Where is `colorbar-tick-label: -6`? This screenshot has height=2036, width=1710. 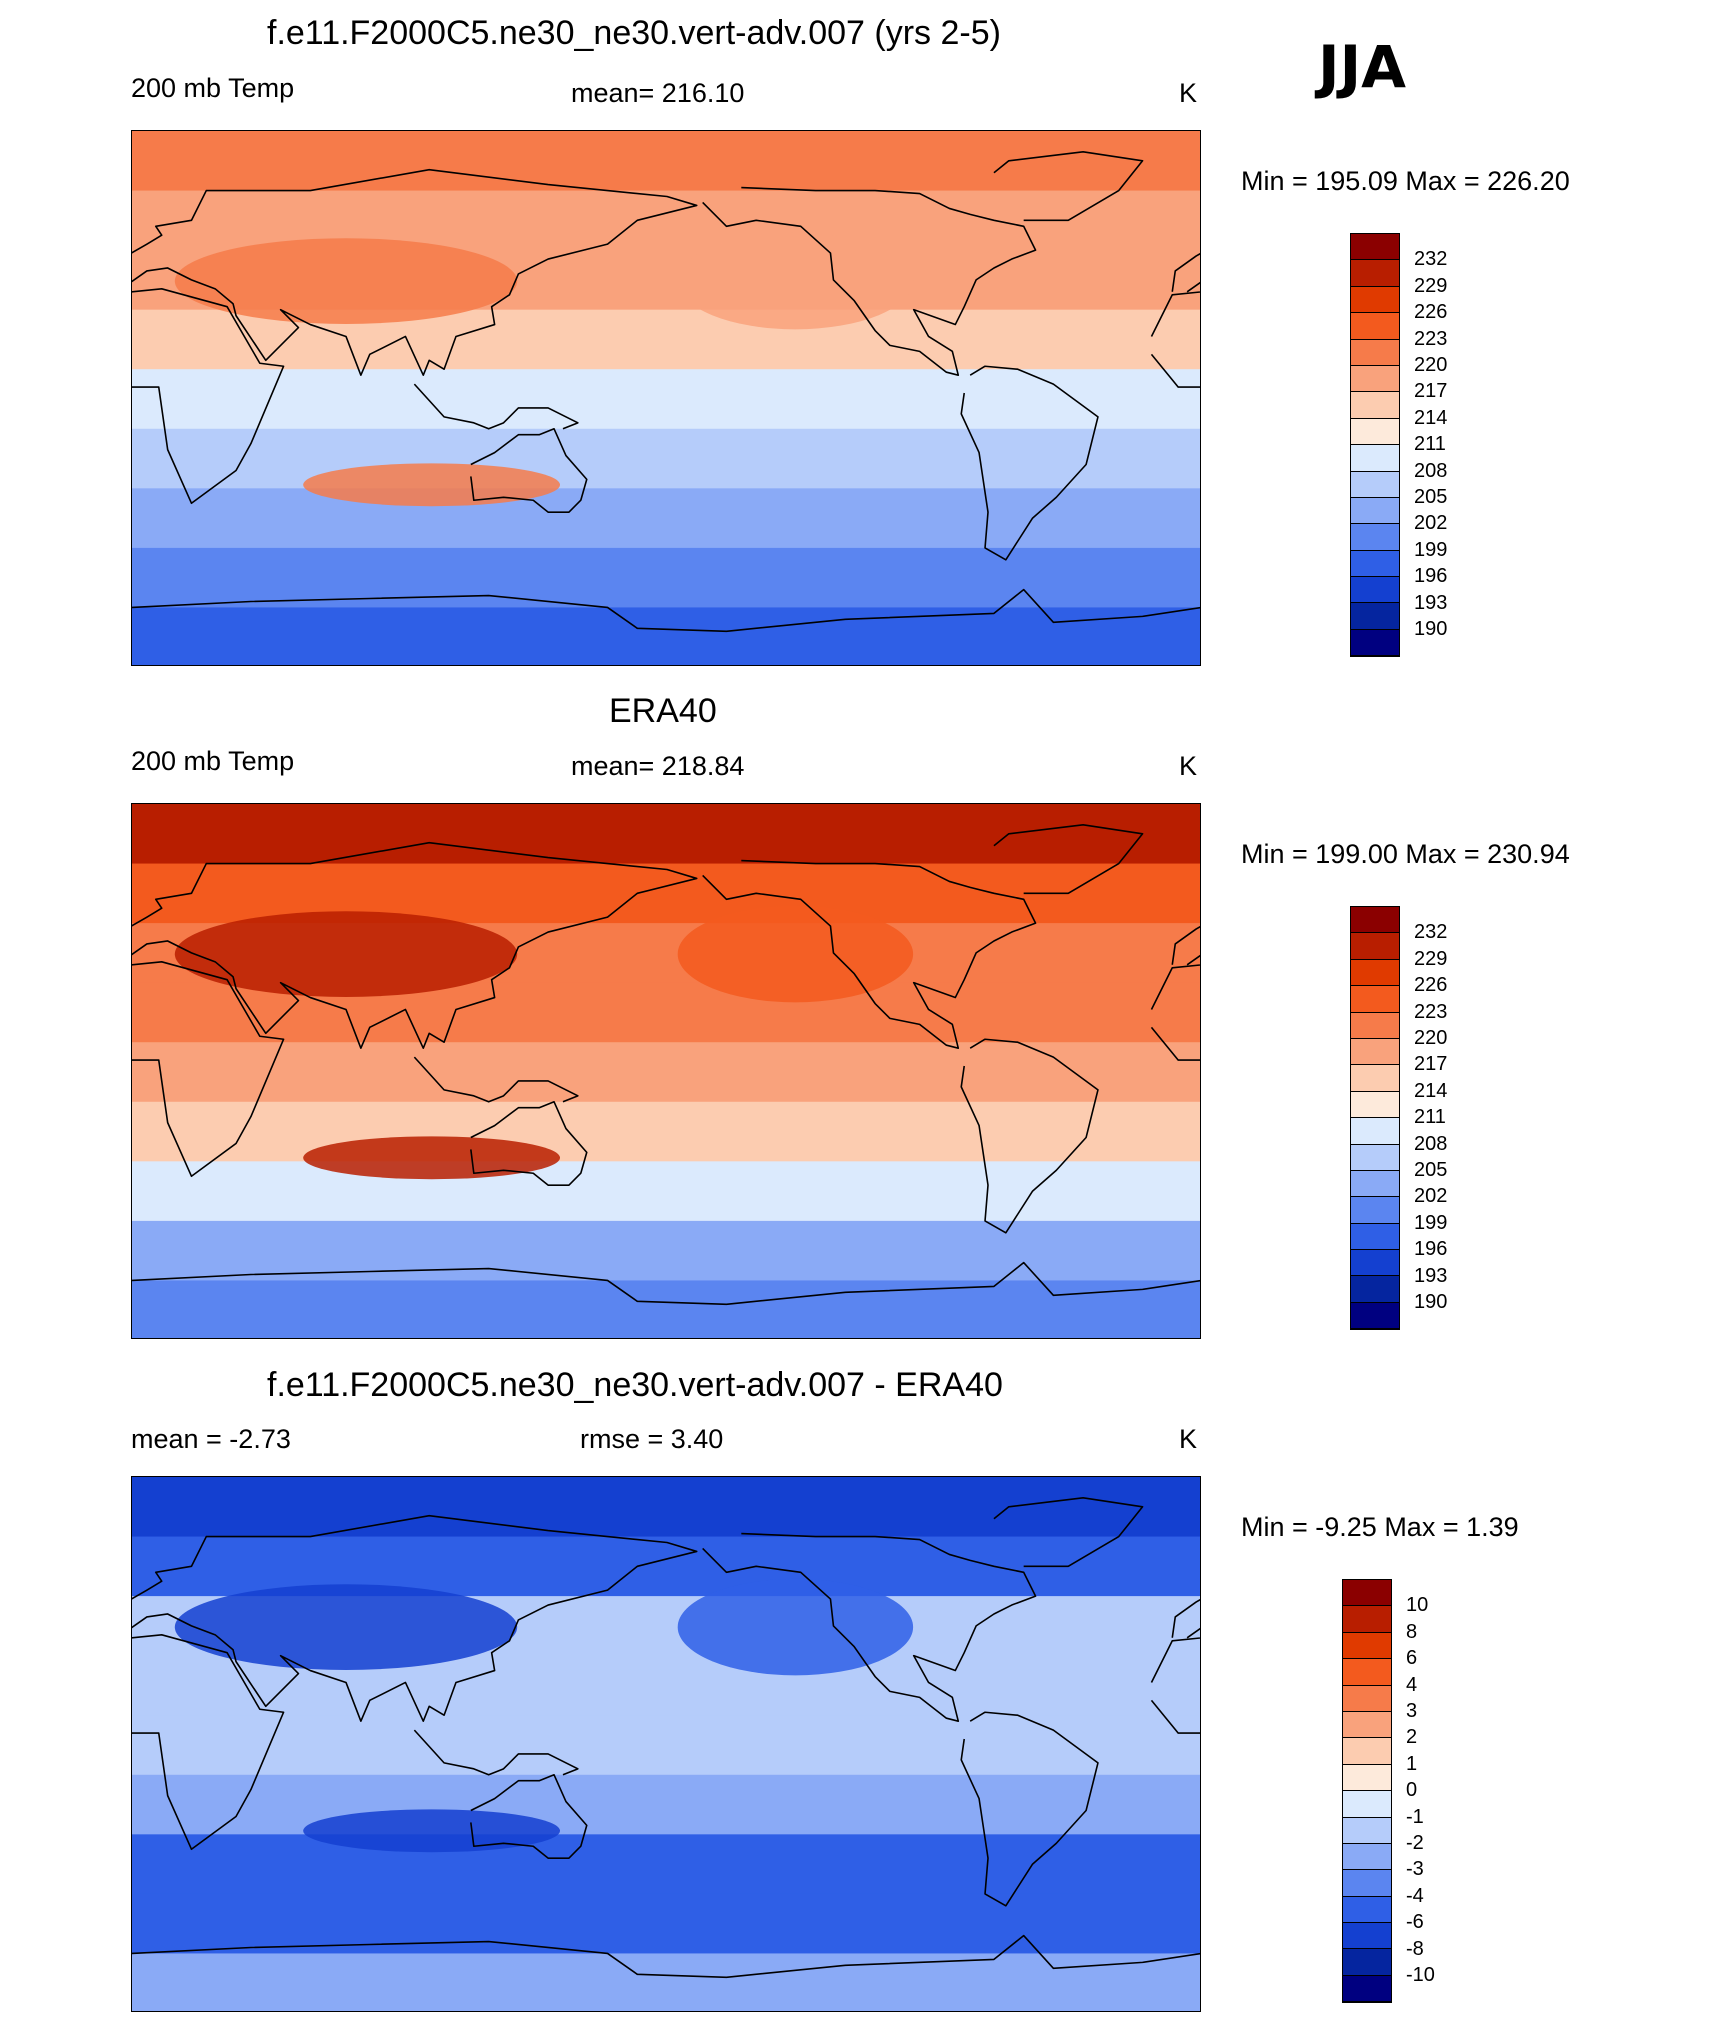 colorbar-tick-label: -6 is located at coordinates (1415, 1922).